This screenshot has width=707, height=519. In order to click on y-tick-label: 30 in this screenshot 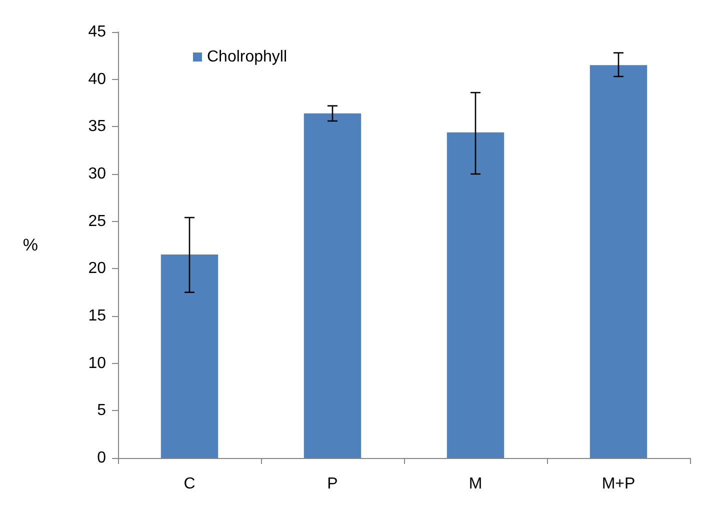, I will do `click(97, 174)`.